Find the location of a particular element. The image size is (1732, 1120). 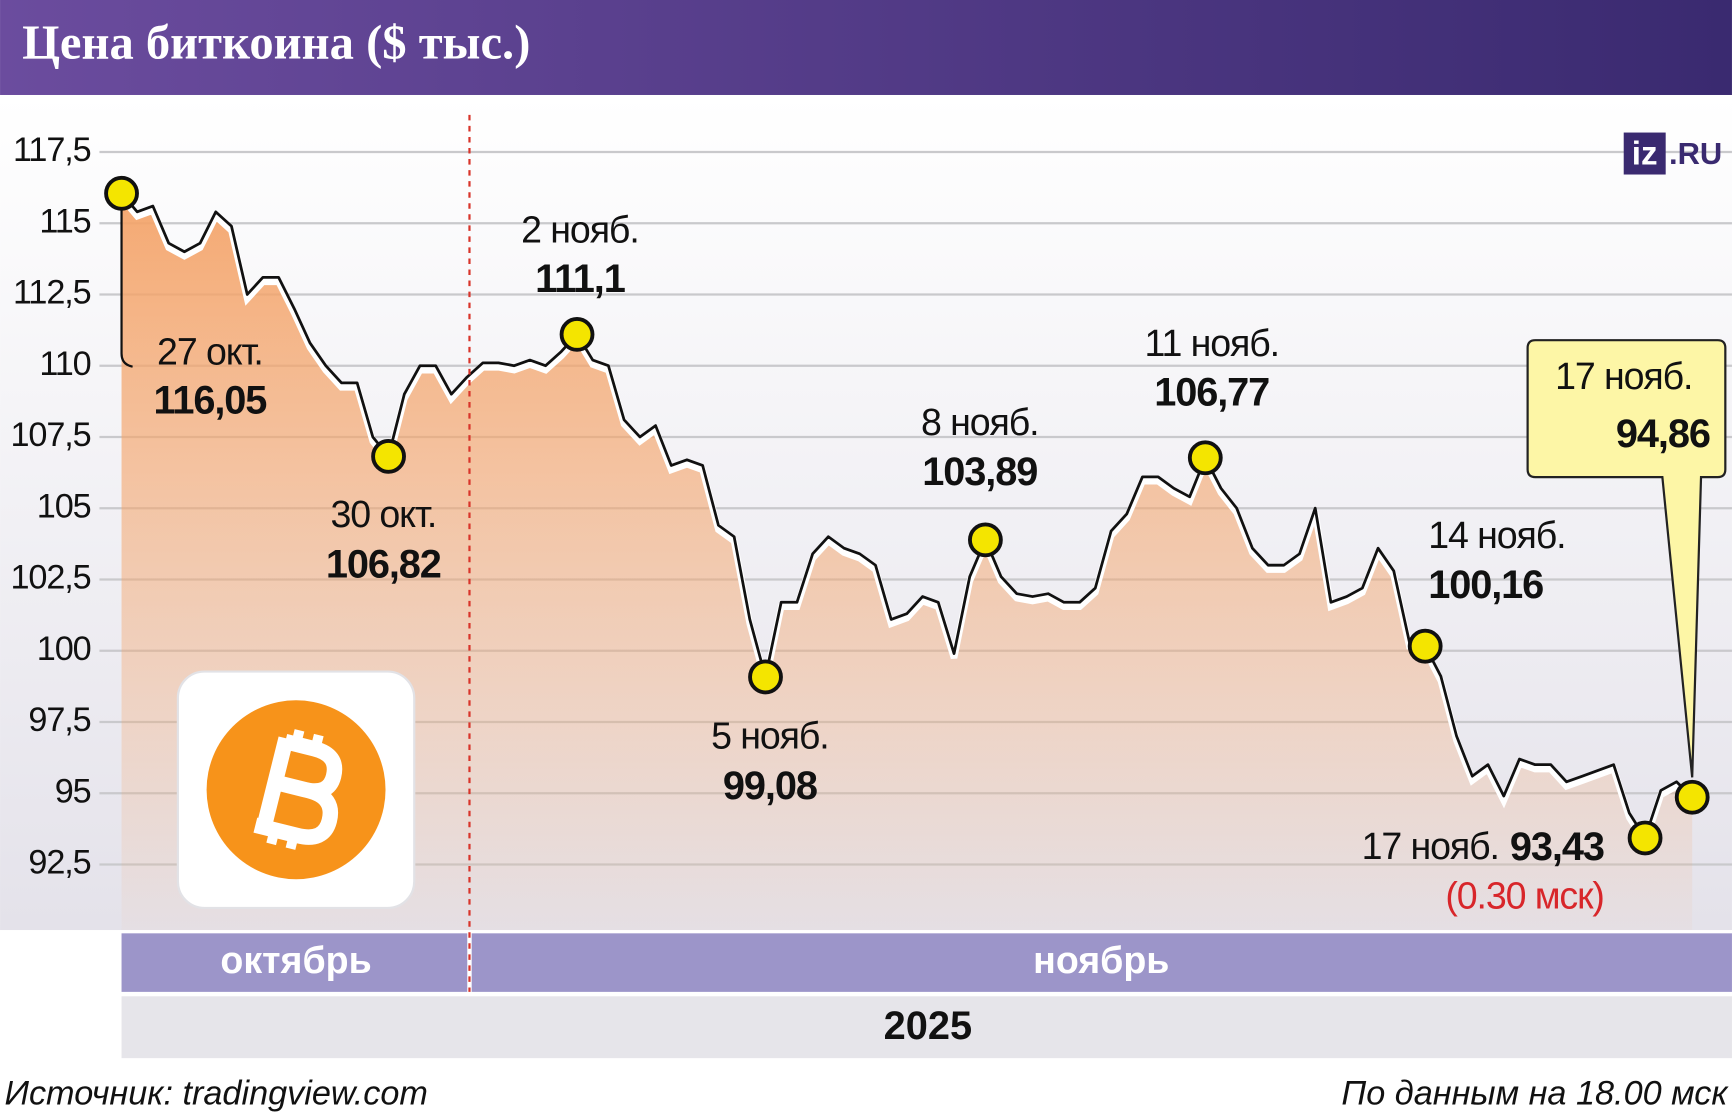

annotation-label: 17 нояб. 93,43 is located at coordinates (1483, 847).